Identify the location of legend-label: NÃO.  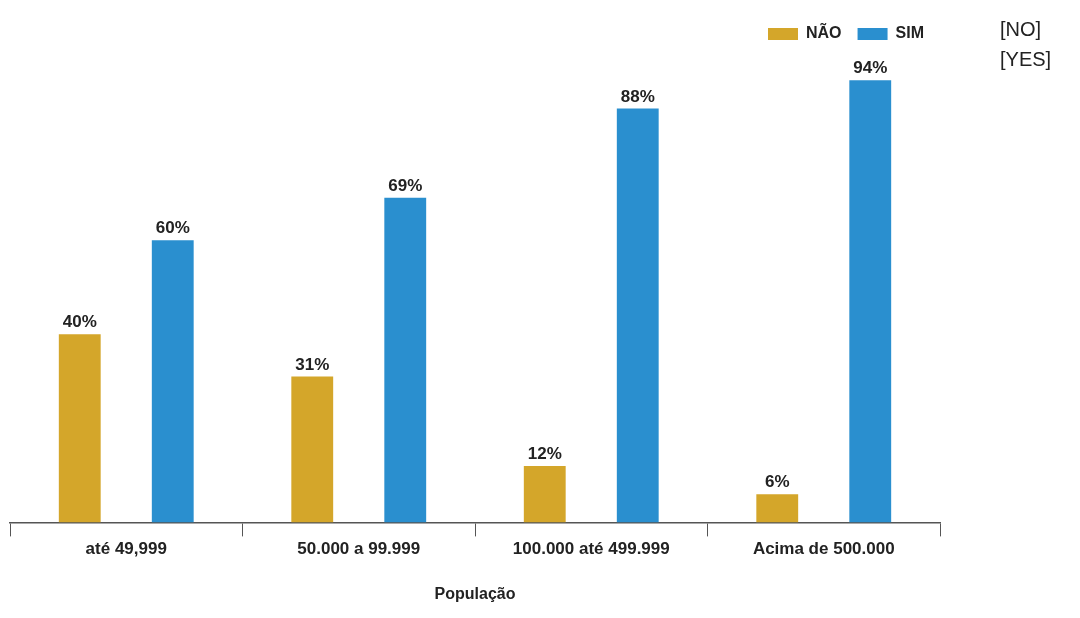
(824, 32).